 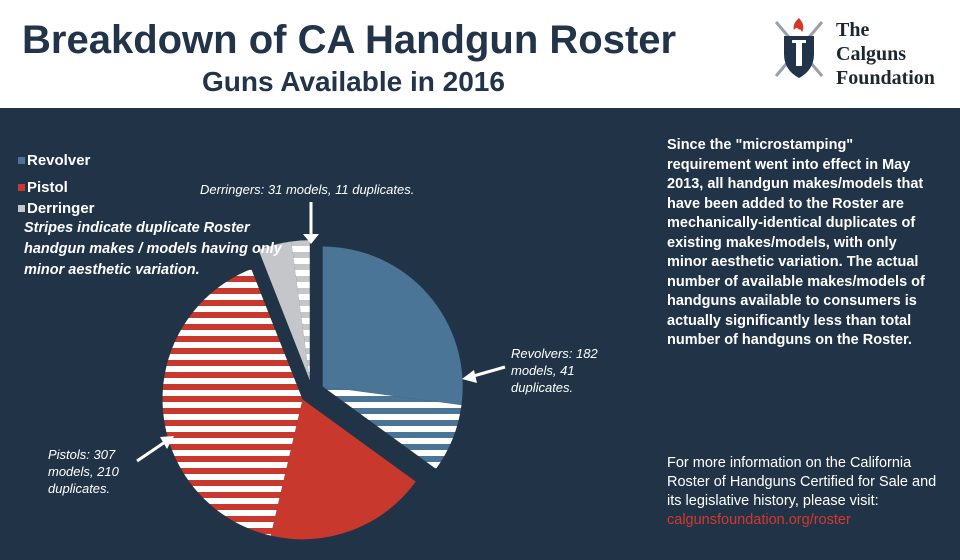 What do you see at coordinates (167, 442) in the screenshot?
I see `pistol-arrowhead-icon` at bounding box center [167, 442].